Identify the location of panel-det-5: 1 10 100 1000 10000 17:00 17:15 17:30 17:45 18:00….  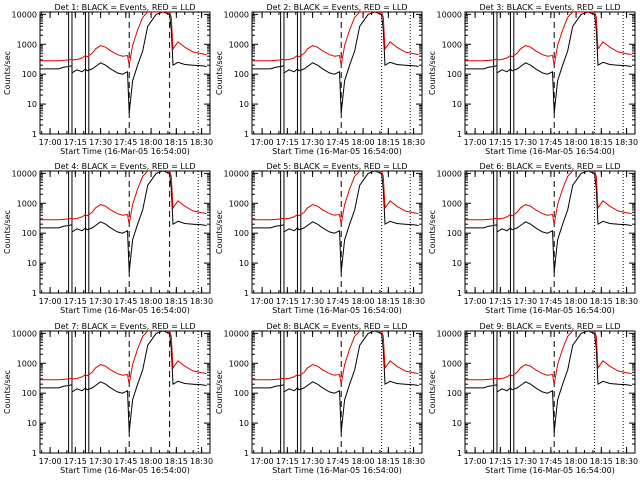
(320, 238).